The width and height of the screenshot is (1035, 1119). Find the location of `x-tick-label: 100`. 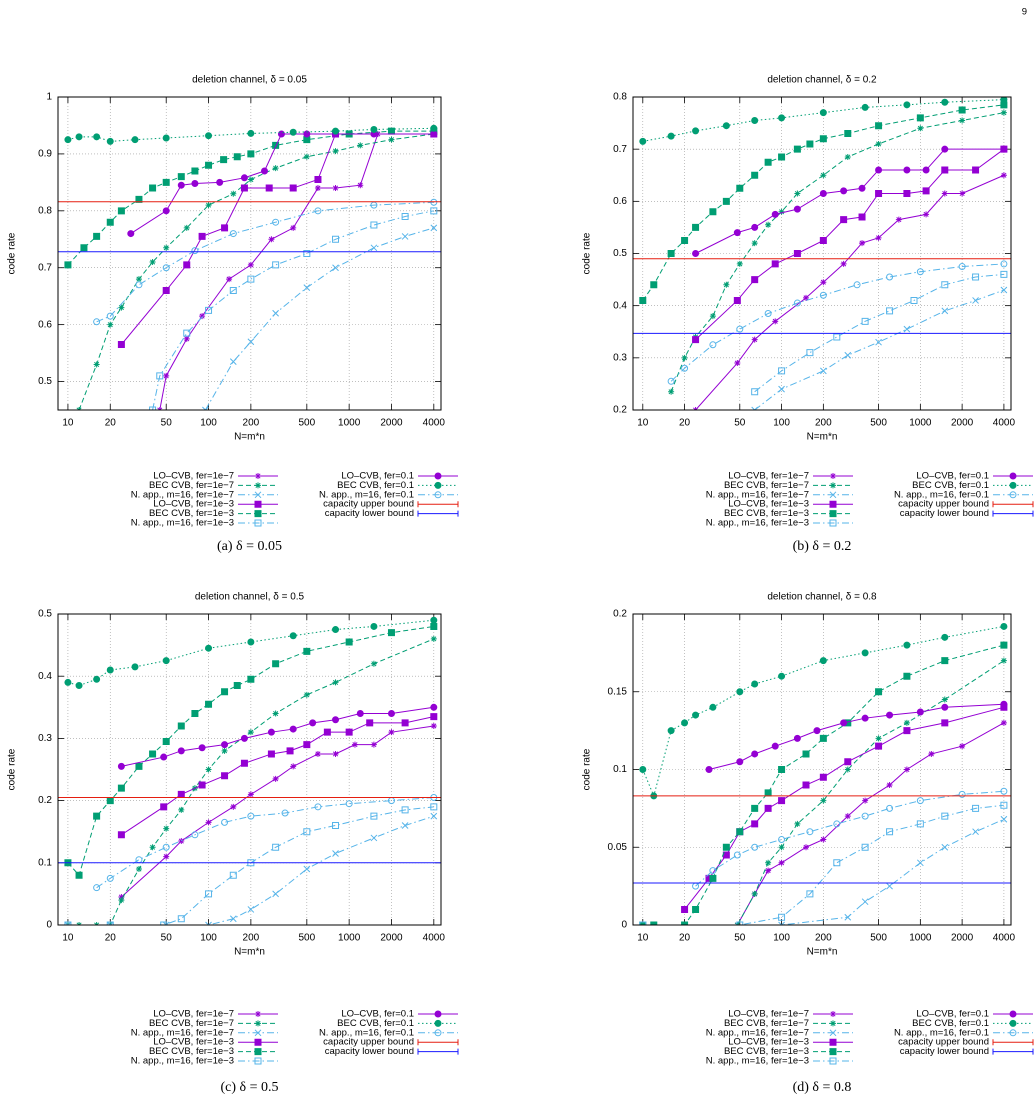

x-tick-label: 100 is located at coordinates (208, 938).